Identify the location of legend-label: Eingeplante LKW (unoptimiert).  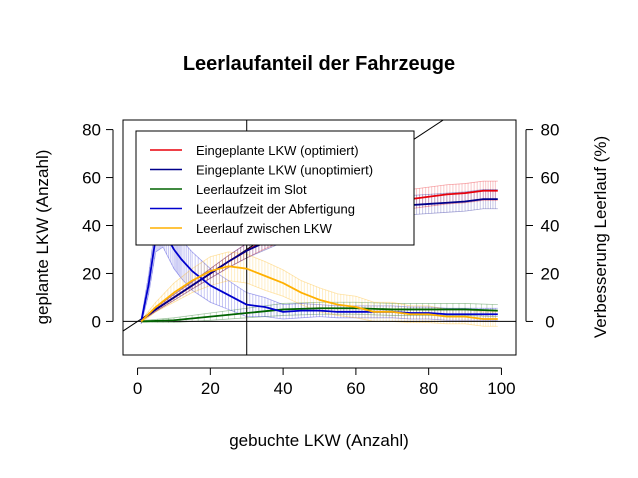
(284, 170).